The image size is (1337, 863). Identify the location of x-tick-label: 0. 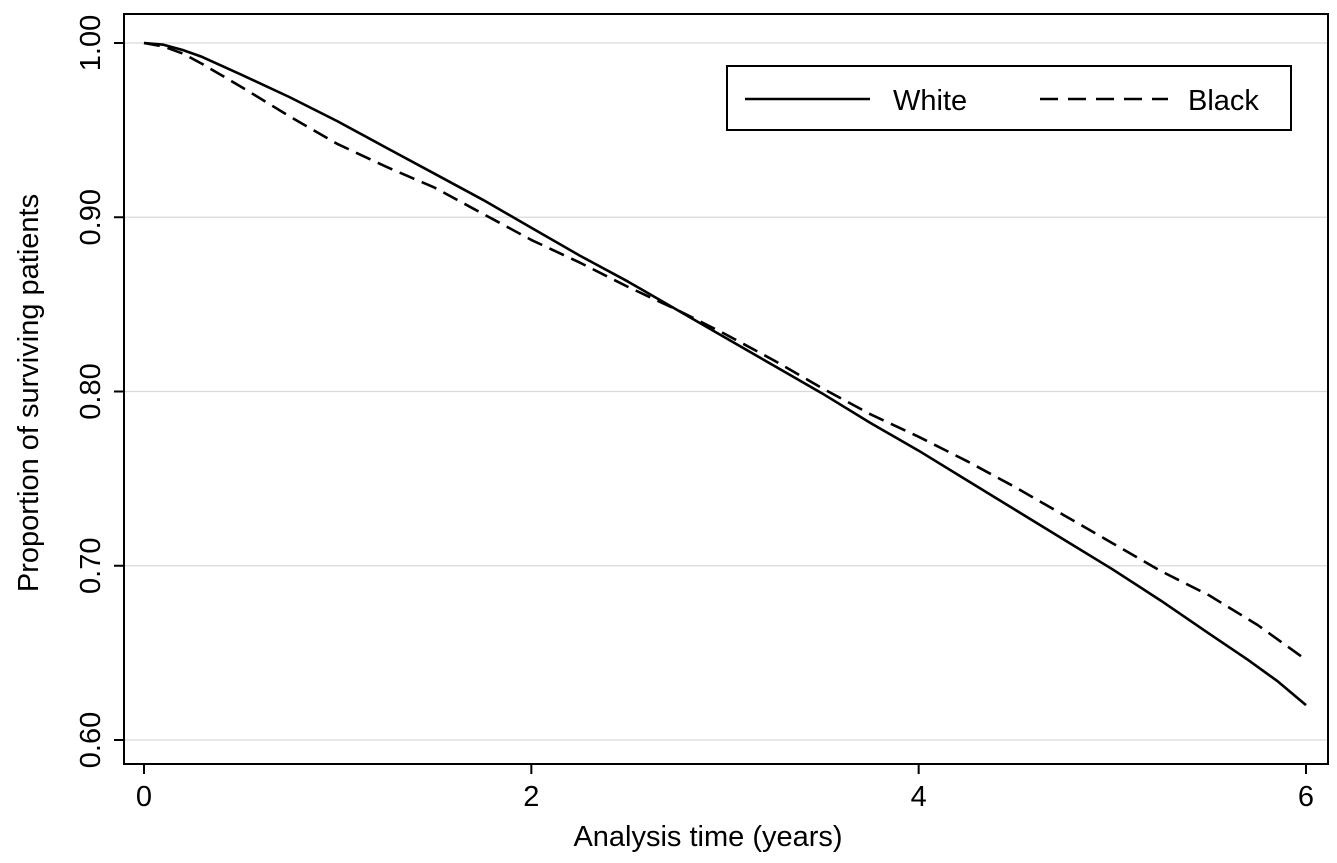
(144, 797).